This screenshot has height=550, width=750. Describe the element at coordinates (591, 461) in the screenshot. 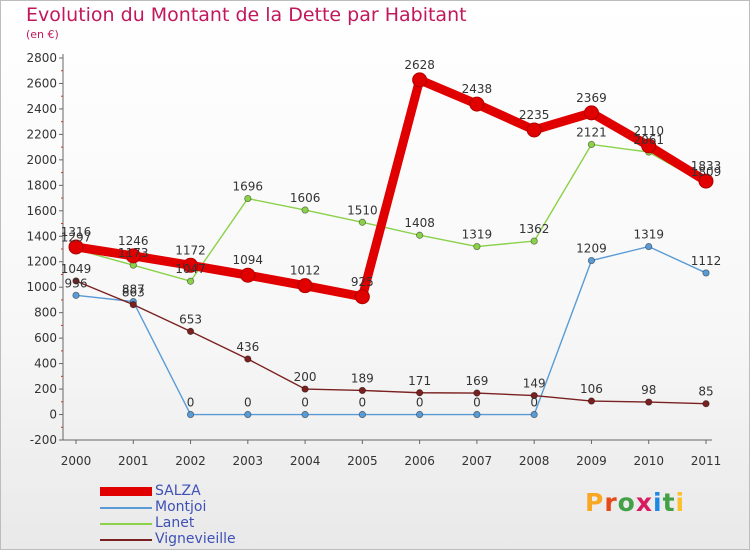

I see `x-tick-label: 2009` at that location.